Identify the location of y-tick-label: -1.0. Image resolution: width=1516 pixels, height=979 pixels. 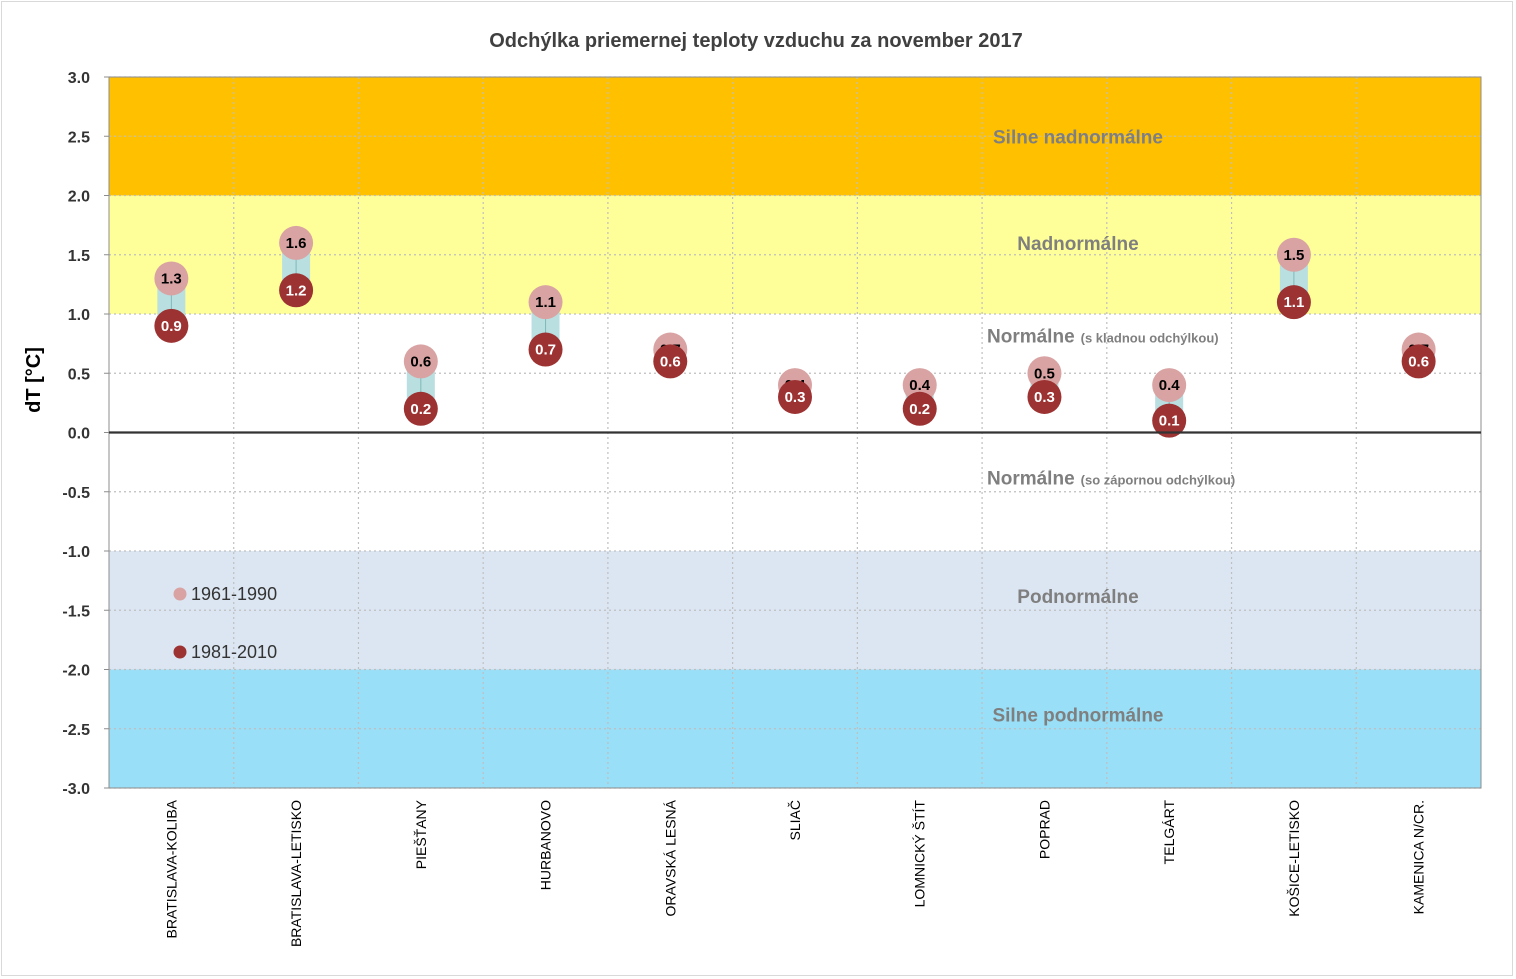
(76, 552).